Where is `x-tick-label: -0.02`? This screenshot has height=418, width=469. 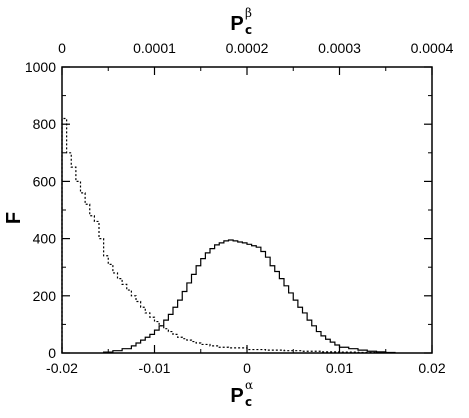 x-tick-label: -0.02 is located at coordinates (62, 368).